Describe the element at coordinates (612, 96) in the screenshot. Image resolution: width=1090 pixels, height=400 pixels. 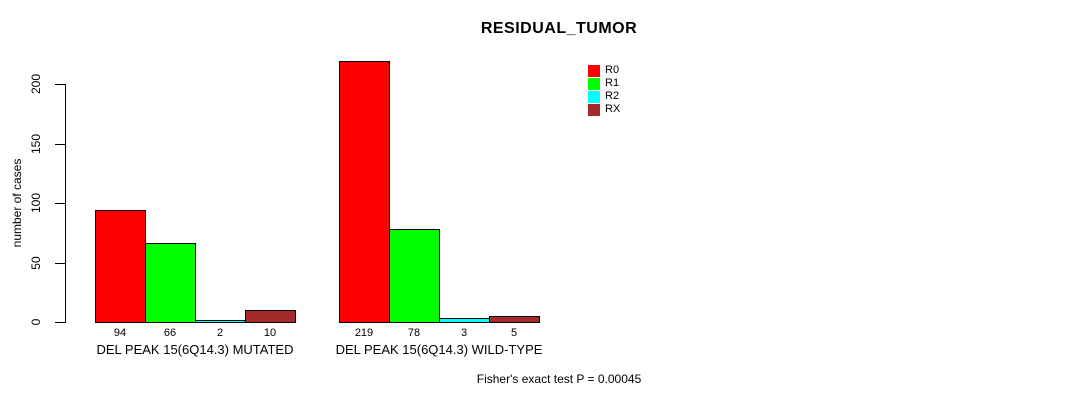
I see `legend-label: R2` at that location.